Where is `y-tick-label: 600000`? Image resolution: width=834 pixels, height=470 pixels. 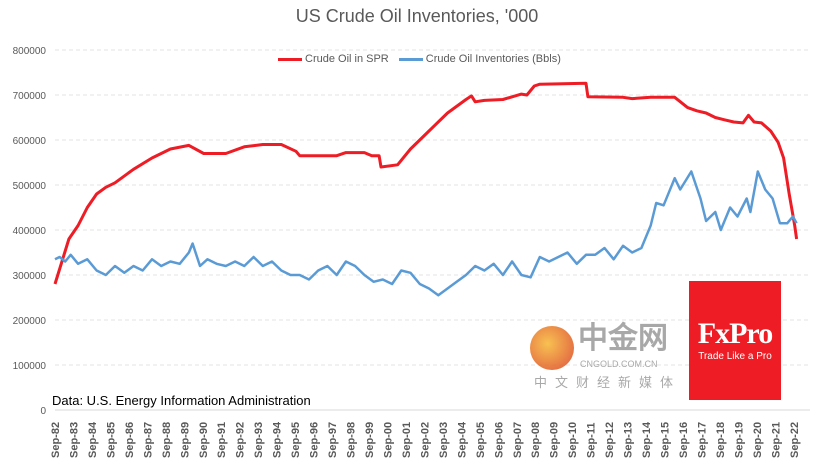
y-tick-label: 600000 is located at coordinates (30, 141).